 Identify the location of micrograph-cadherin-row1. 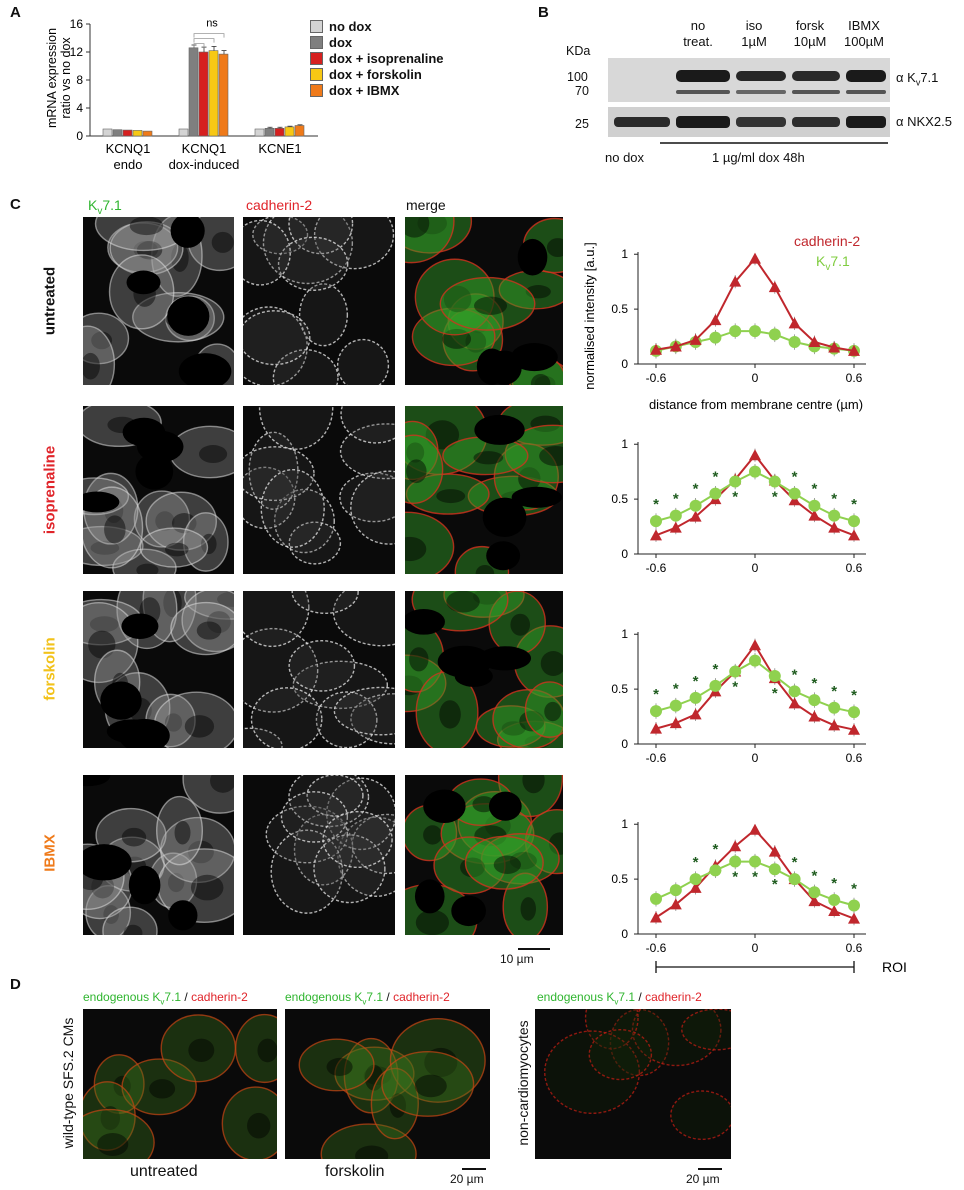
(319, 301).